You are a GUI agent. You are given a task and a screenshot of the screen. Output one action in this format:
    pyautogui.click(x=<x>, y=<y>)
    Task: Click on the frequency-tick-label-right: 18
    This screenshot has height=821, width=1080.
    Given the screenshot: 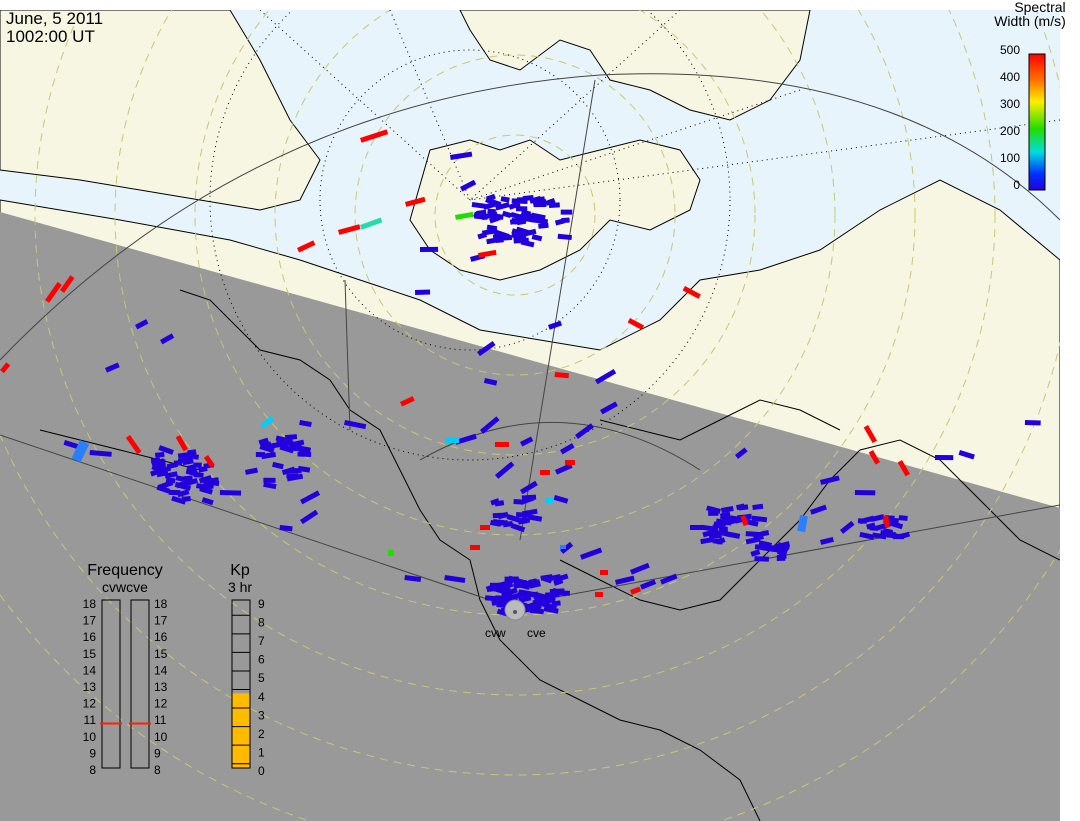 What is the action you would take?
    pyautogui.click(x=161, y=604)
    